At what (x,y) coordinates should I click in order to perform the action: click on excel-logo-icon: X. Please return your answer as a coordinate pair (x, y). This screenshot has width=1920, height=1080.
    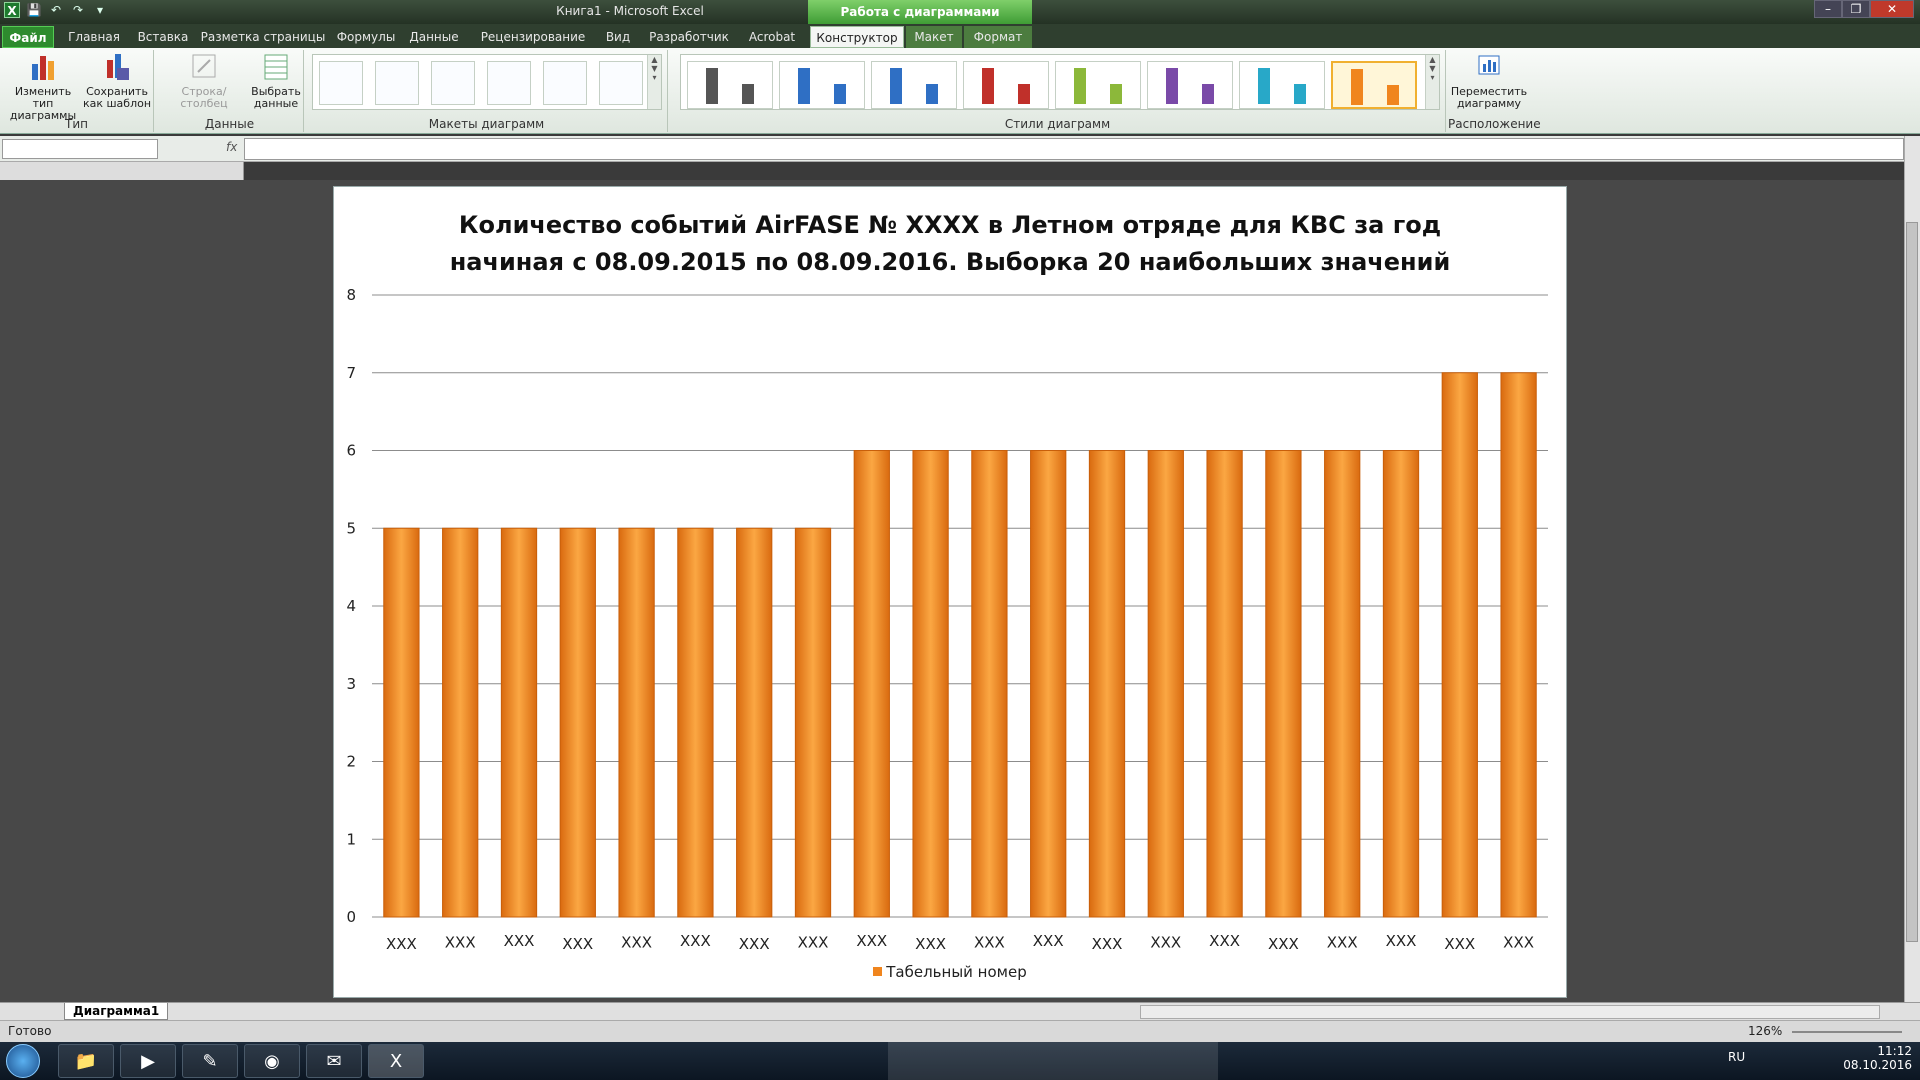
    Looking at the image, I should click on (12, 10).